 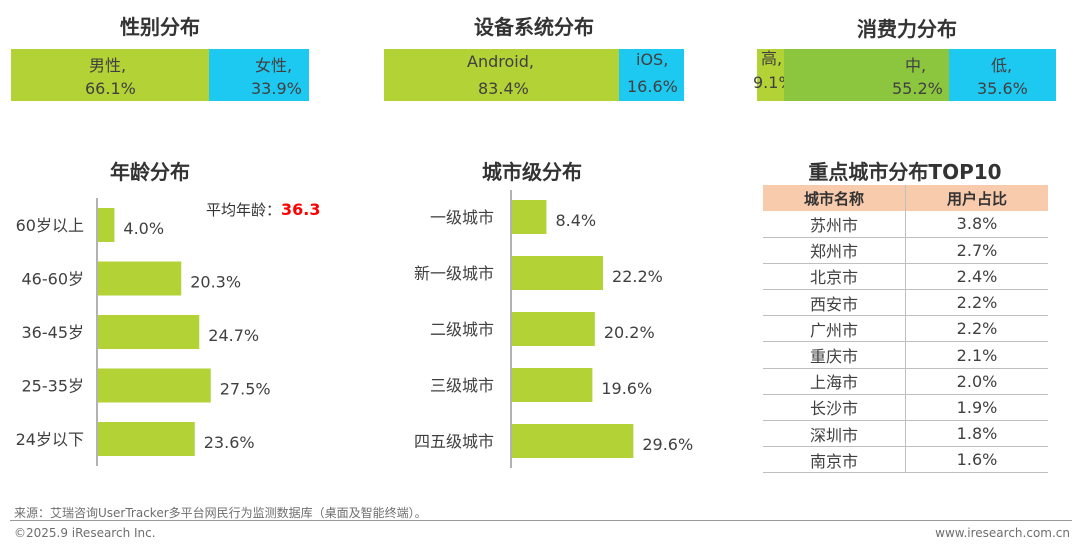 I want to click on city-tier-chart-title: 城市级分布, so click(x=532, y=172).